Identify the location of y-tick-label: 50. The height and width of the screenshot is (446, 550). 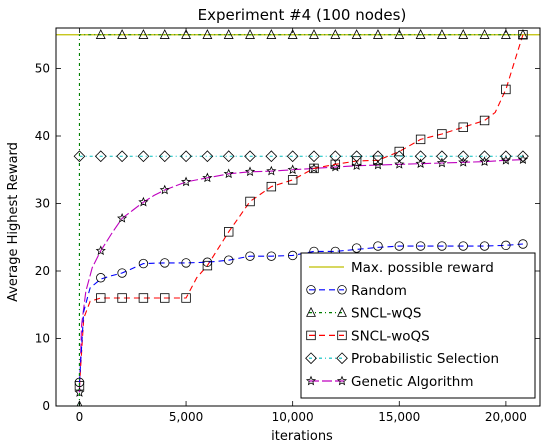
(42, 69).